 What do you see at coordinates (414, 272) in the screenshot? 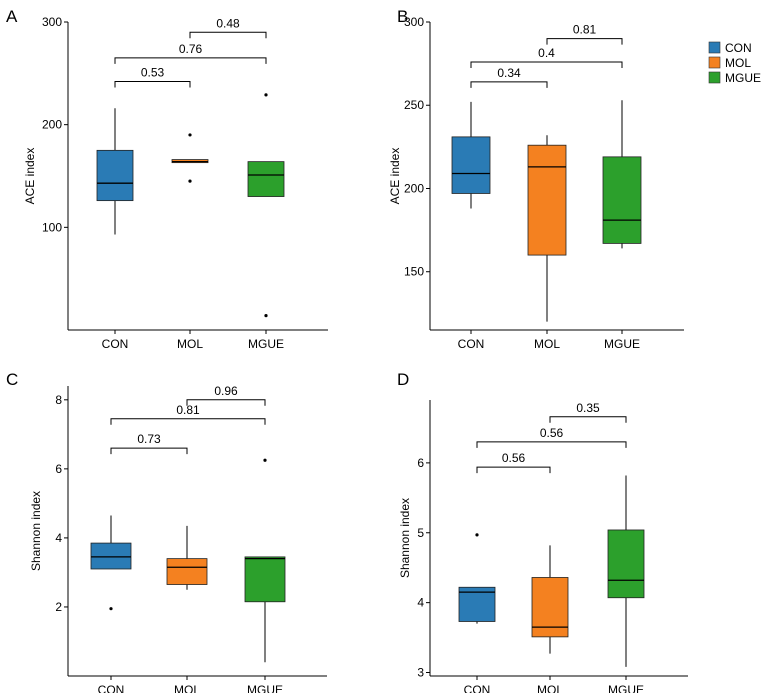
I see `y-tick-label: 150` at bounding box center [414, 272].